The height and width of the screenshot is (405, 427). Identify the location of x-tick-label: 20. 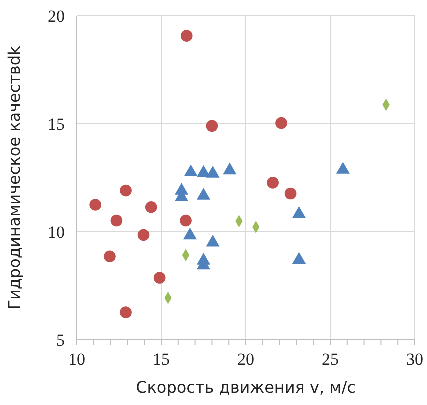
(246, 359).